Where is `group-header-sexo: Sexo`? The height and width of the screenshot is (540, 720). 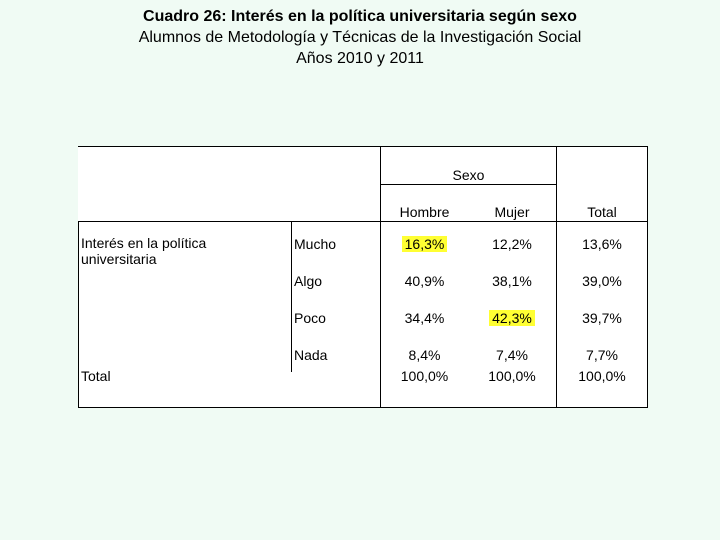 group-header-sexo: Sexo is located at coordinates (468, 175).